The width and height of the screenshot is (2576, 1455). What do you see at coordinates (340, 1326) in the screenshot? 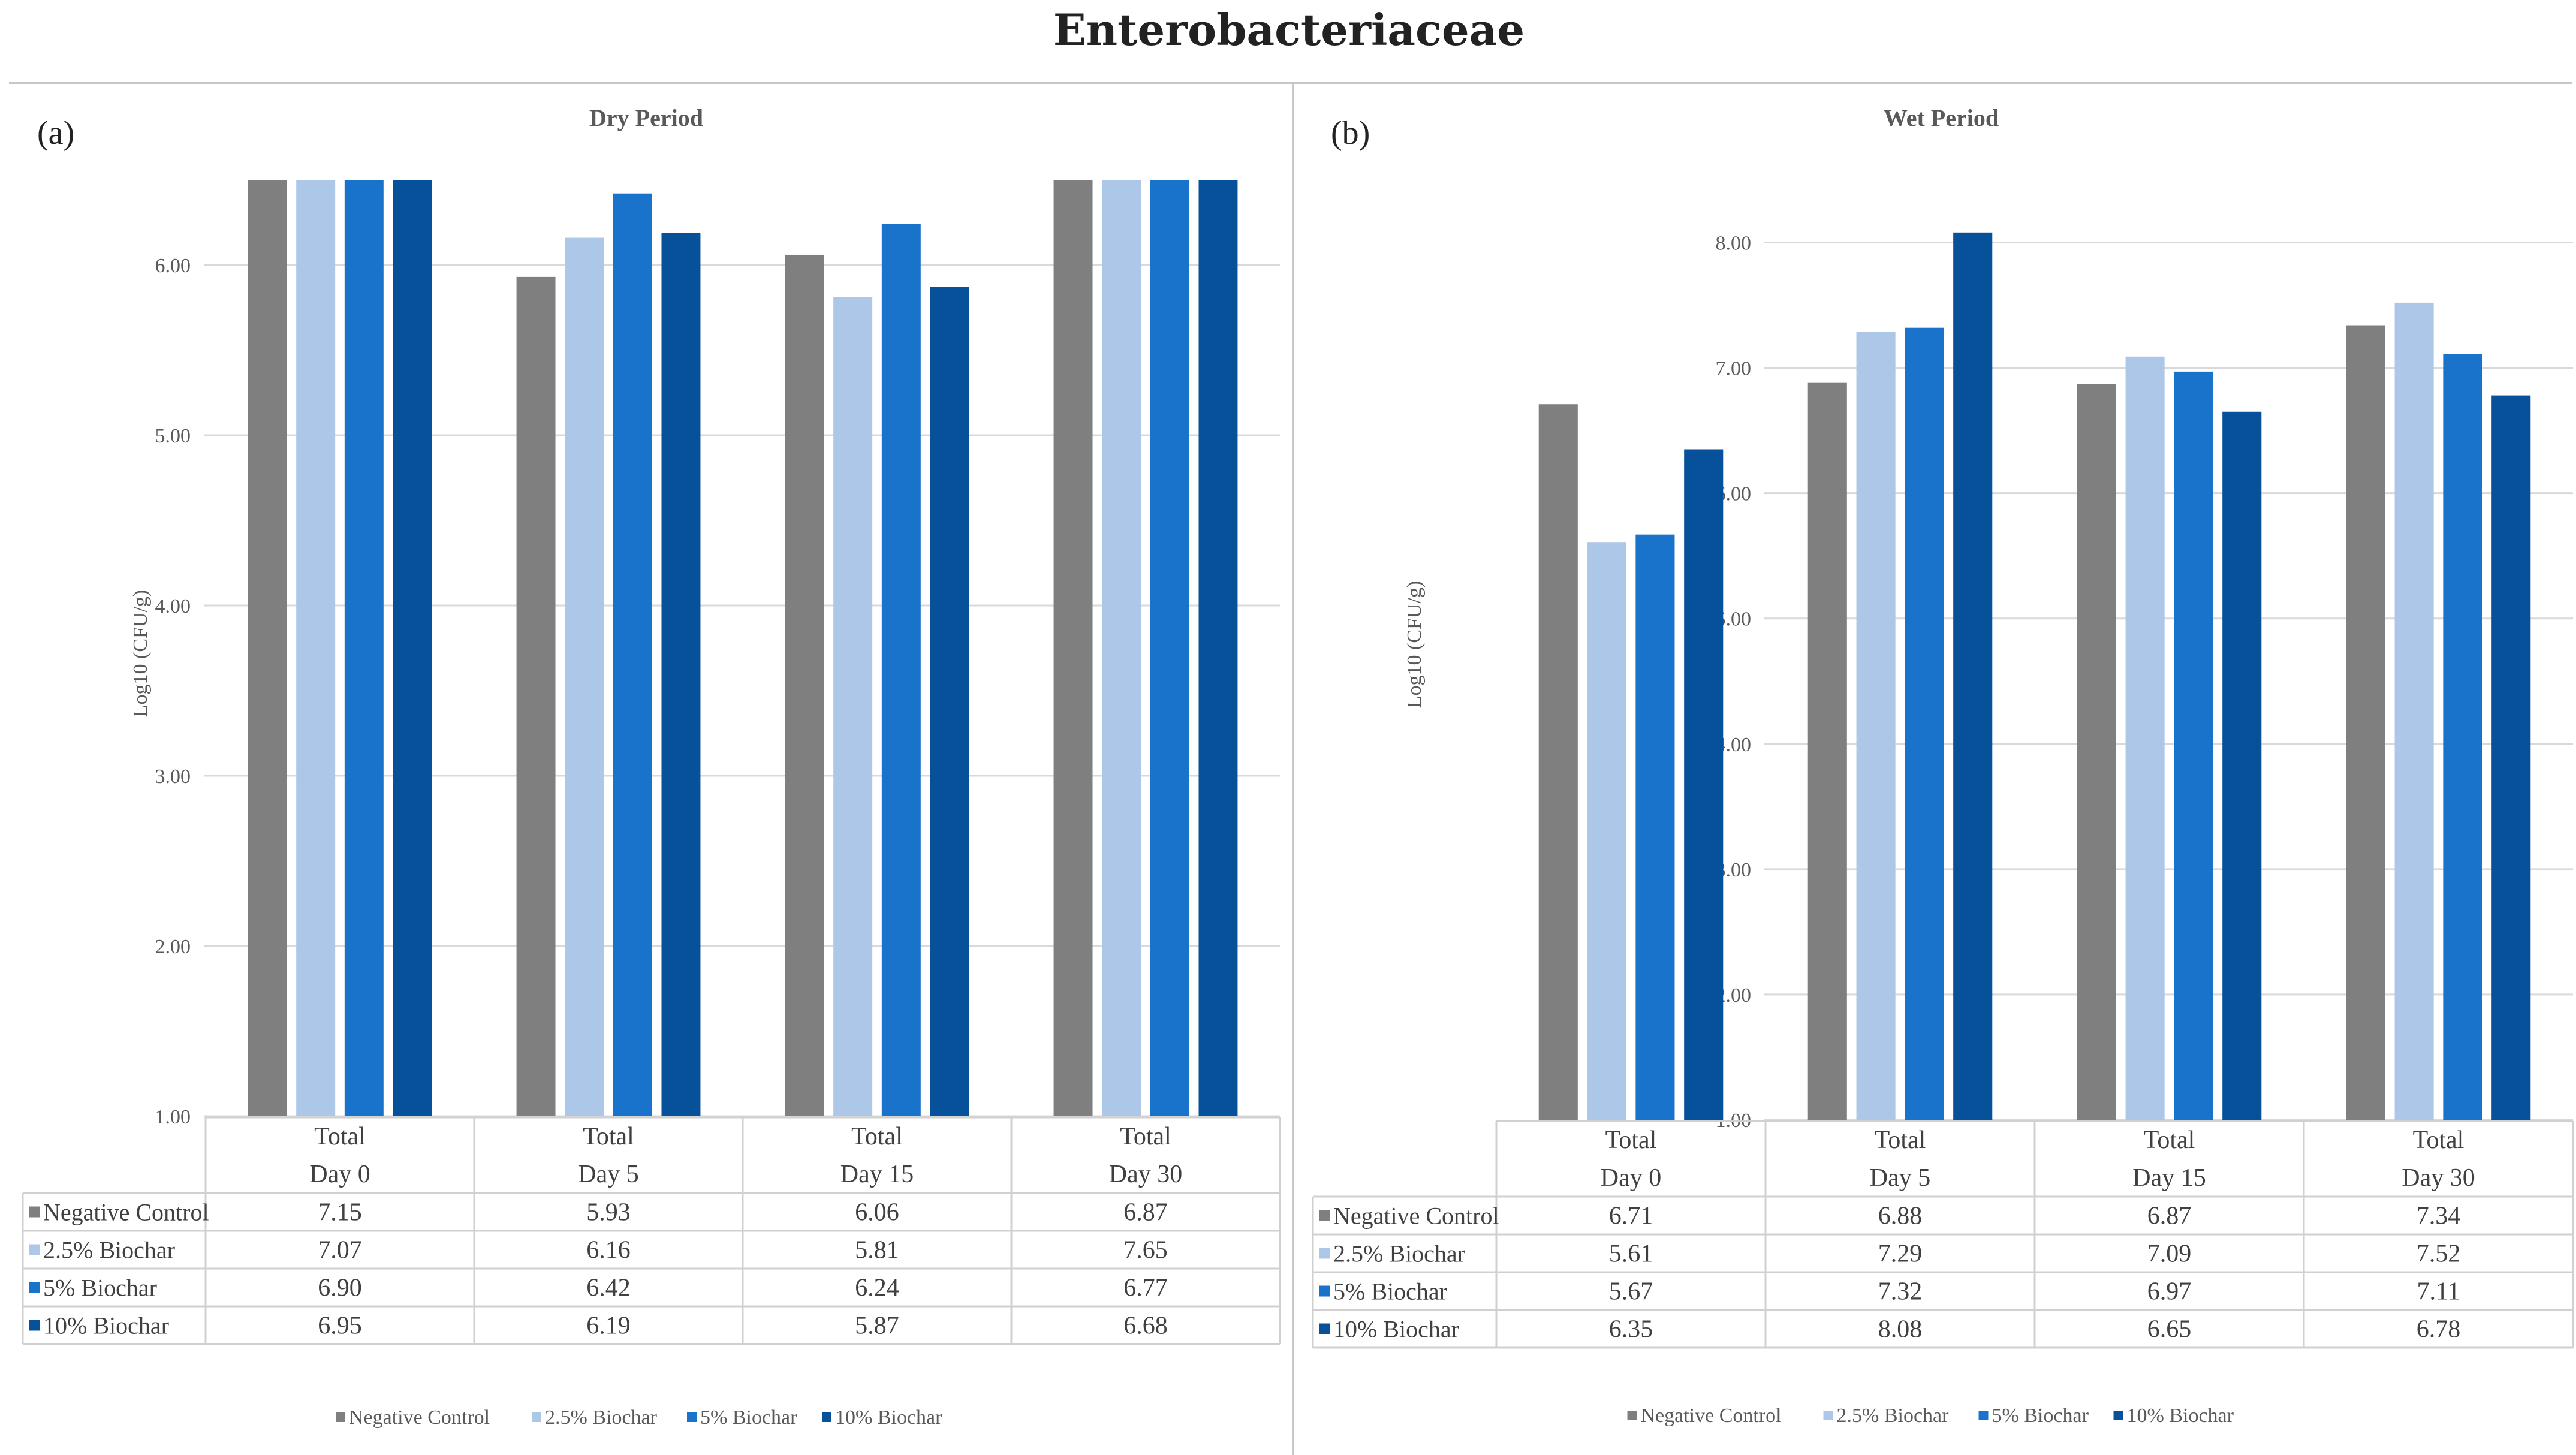
I see `table-cell-value: 6.95` at bounding box center [340, 1326].